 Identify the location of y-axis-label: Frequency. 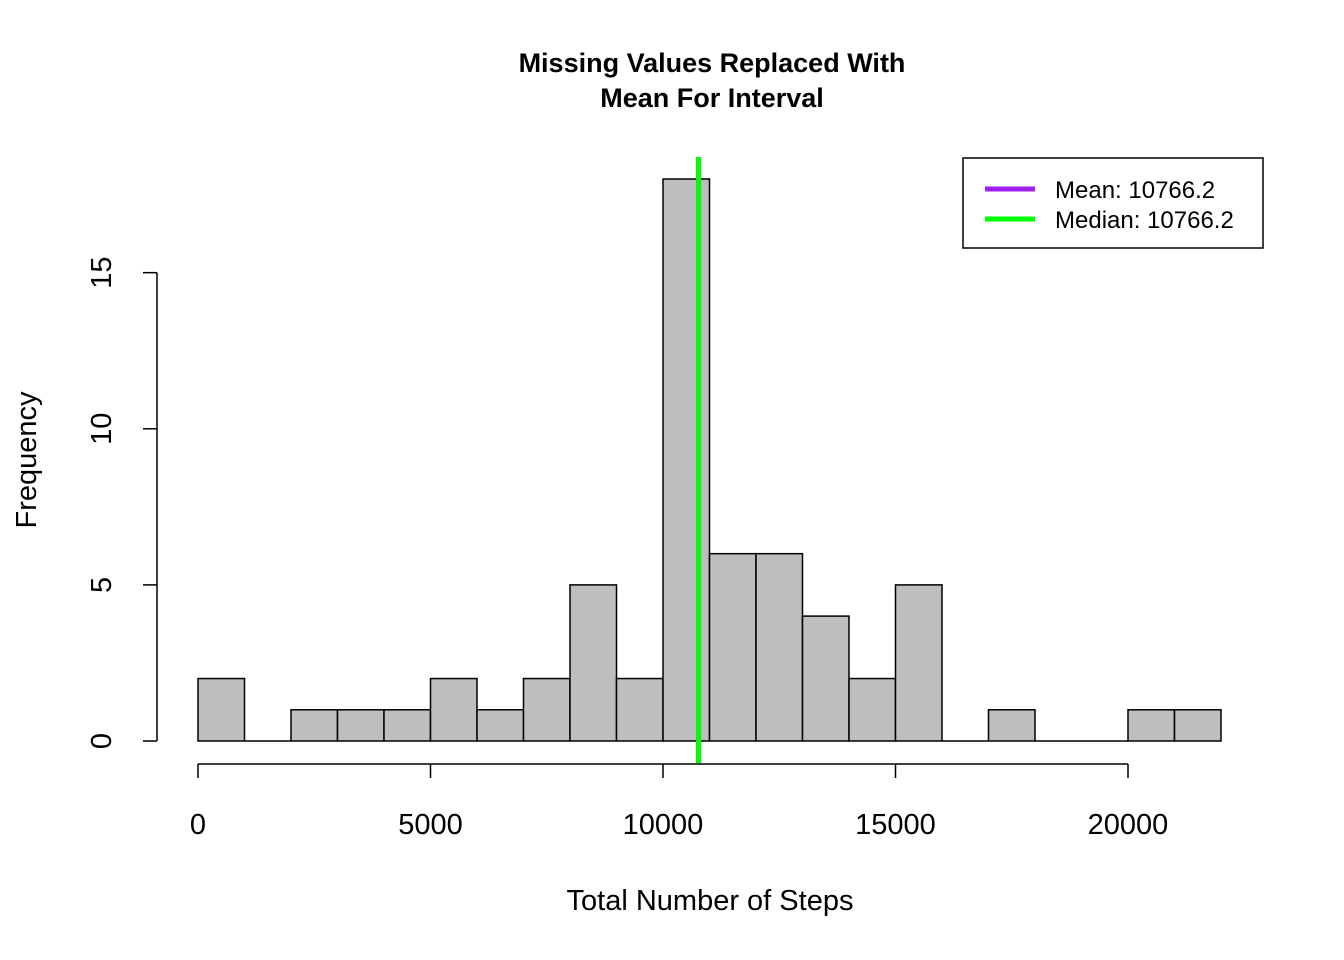
(27, 460).